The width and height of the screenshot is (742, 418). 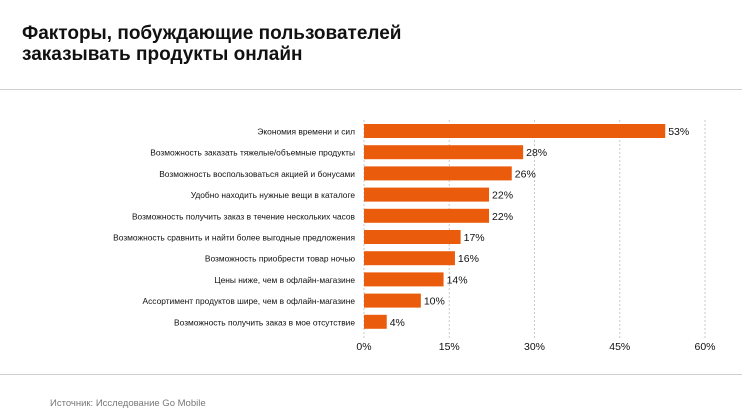 I want to click on bottom-divider, so click(x=371, y=374).